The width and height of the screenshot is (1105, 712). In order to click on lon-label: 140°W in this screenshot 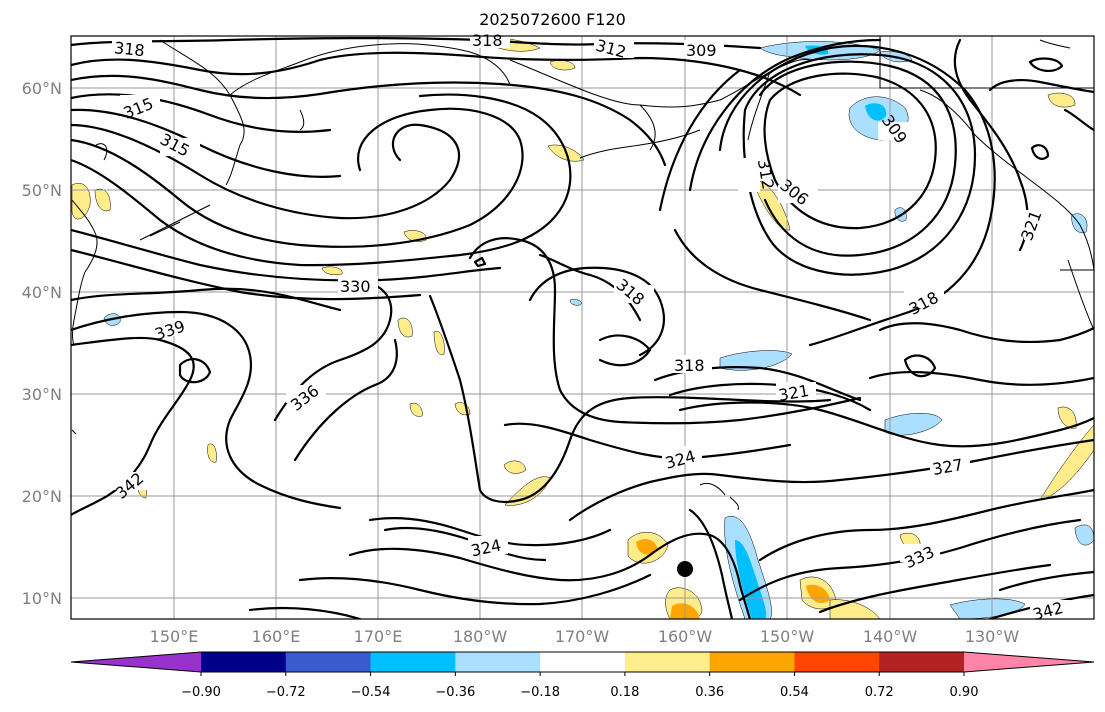, I will do `click(890, 636)`.